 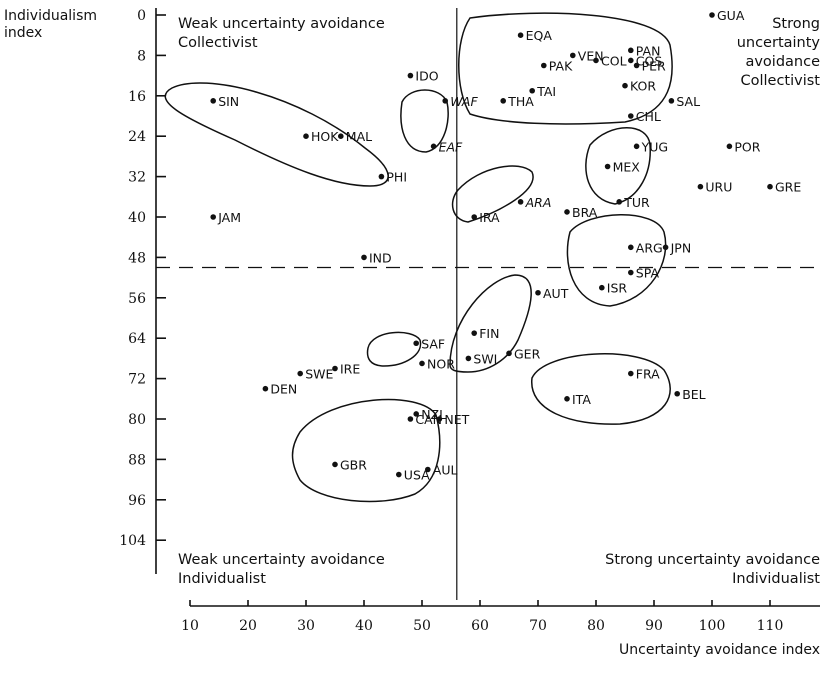 I want to click on point-mex, so click(x=607, y=166).